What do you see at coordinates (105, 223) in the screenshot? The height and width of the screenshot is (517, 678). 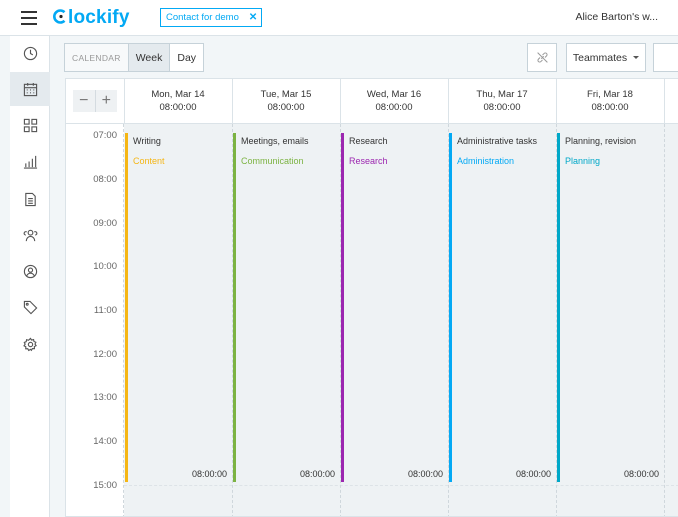 I see `hour-label: 09:00` at bounding box center [105, 223].